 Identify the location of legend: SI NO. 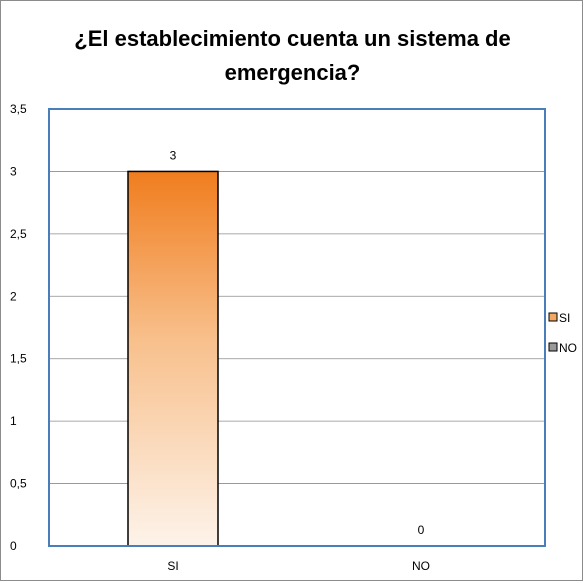
(562, 333).